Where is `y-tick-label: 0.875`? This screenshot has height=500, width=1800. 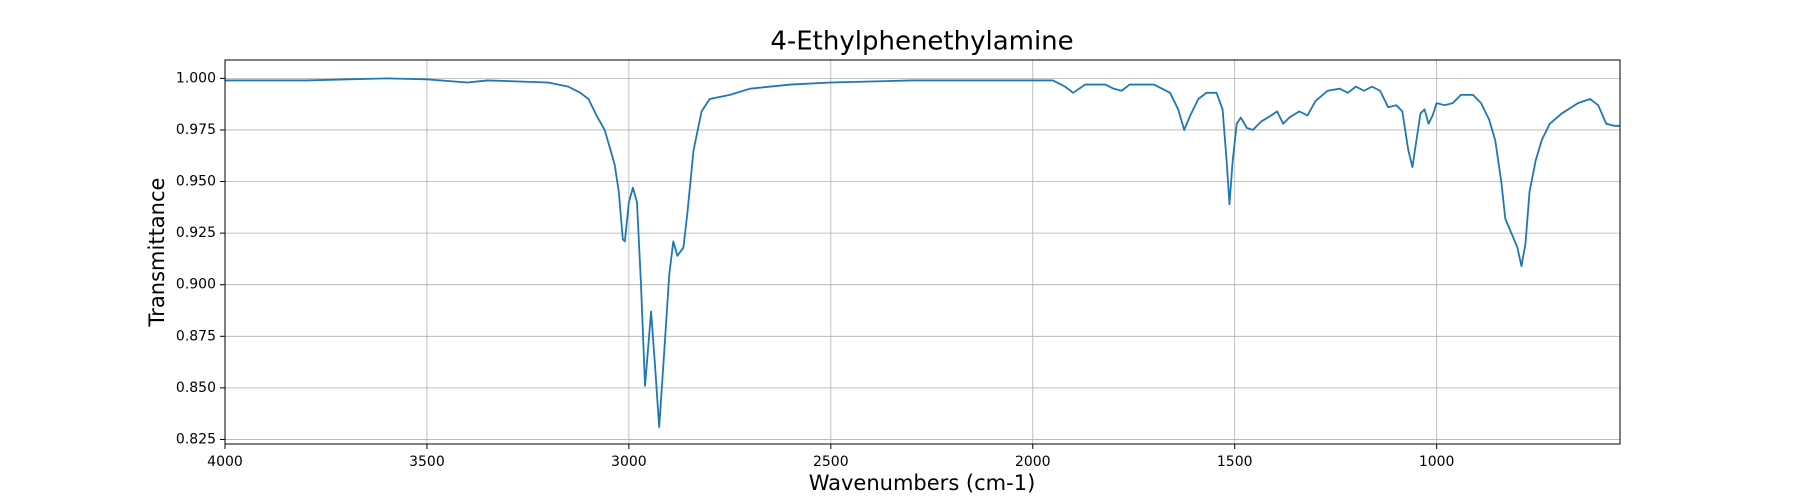
y-tick-label: 0.875 is located at coordinates (196, 336).